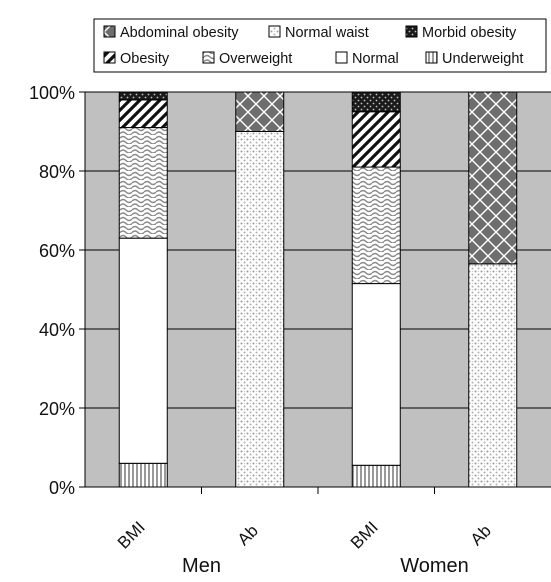 This screenshot has height=582, width=551. I want to click on legend-item-morbid: Morbid obesity, so click(461, 33).